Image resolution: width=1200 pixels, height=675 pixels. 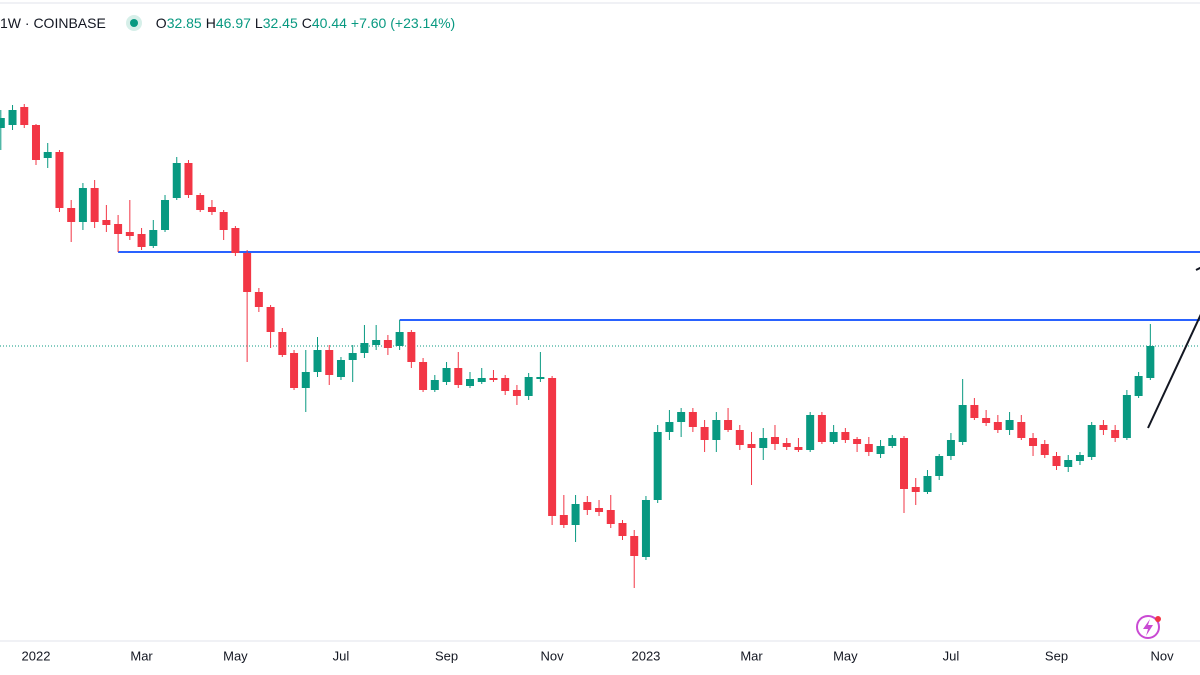 I want to click on status-dot, so click(x=133, y=23).